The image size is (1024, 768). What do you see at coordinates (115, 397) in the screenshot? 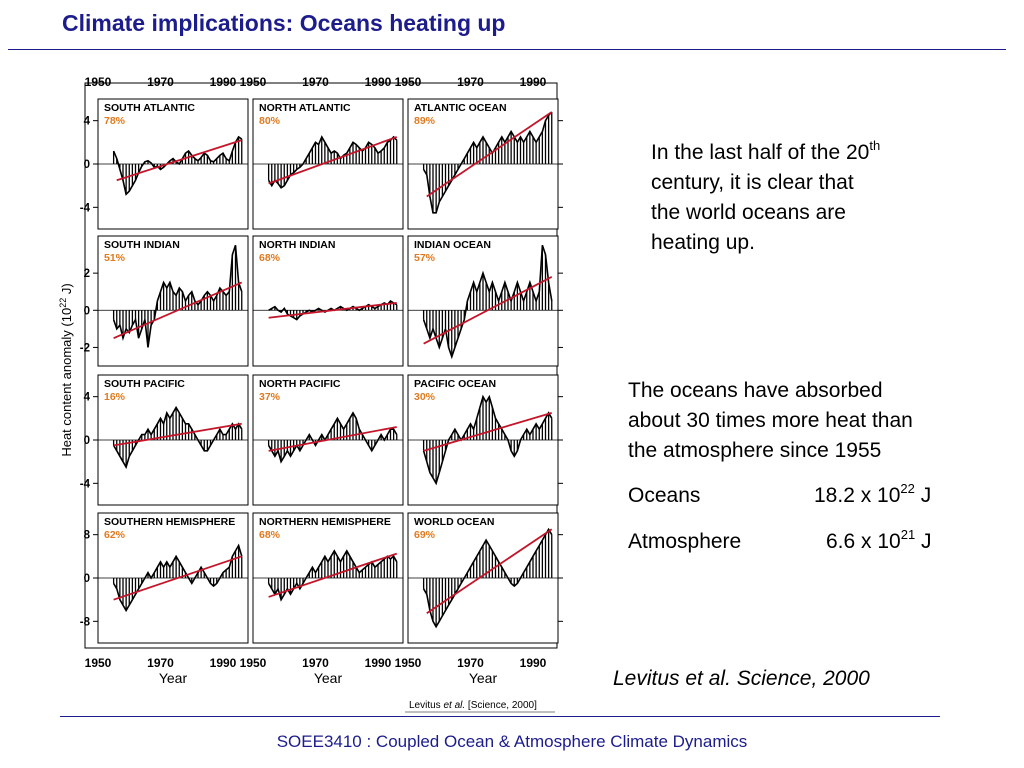
I see `panel-percent-south-pacific: 16%` at bounding box center [115, 397].